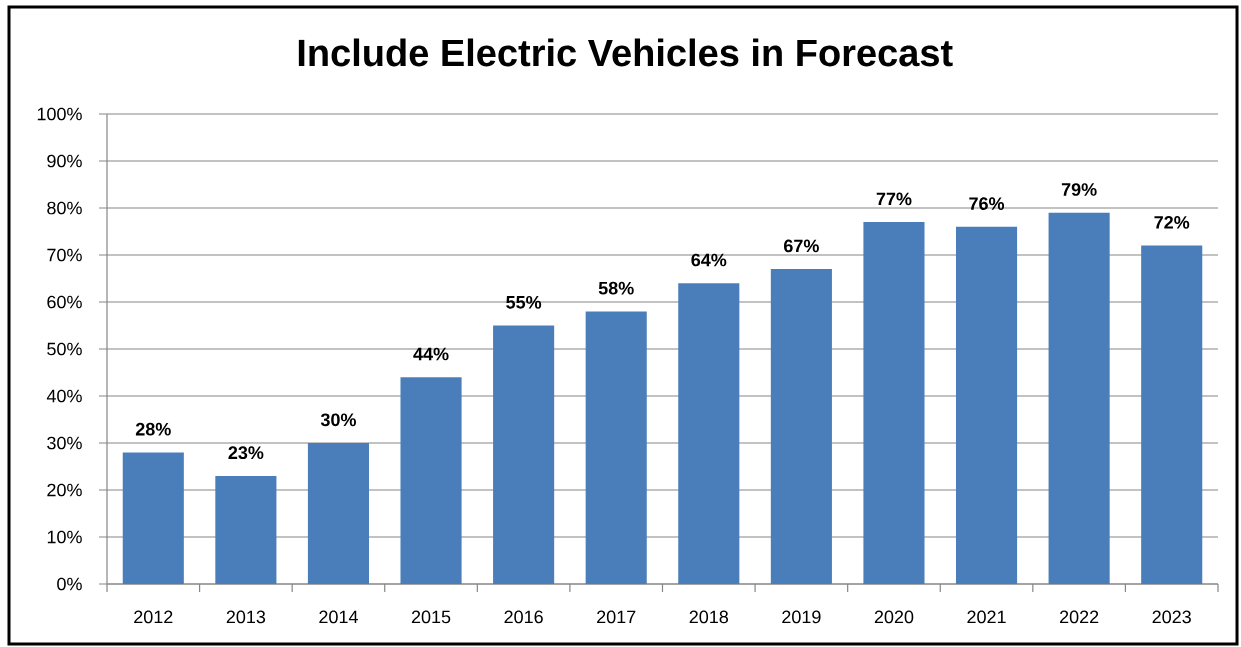 The image size is (1241, 647). What do you see at coordinates (801, 246) in the screenshot?
I see `data-label: 67%` at bounding box center [801, 246].